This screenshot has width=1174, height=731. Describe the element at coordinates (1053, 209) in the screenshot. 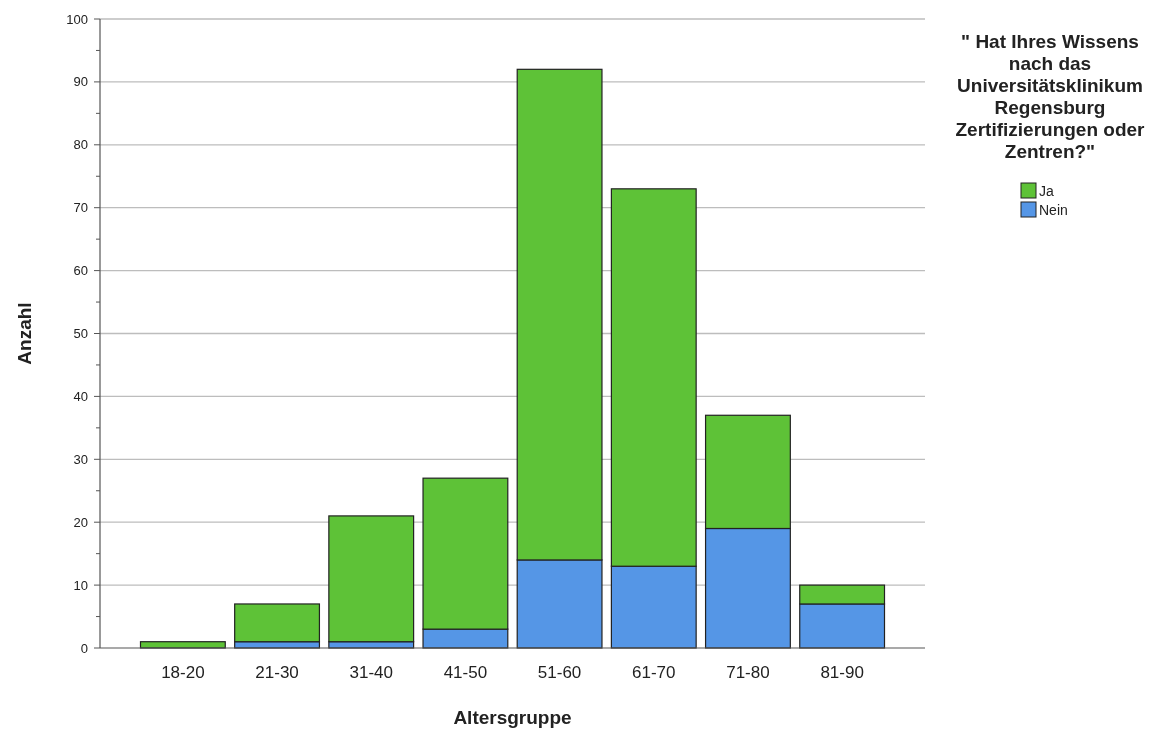

I see `legend-label: Nein` at that location.